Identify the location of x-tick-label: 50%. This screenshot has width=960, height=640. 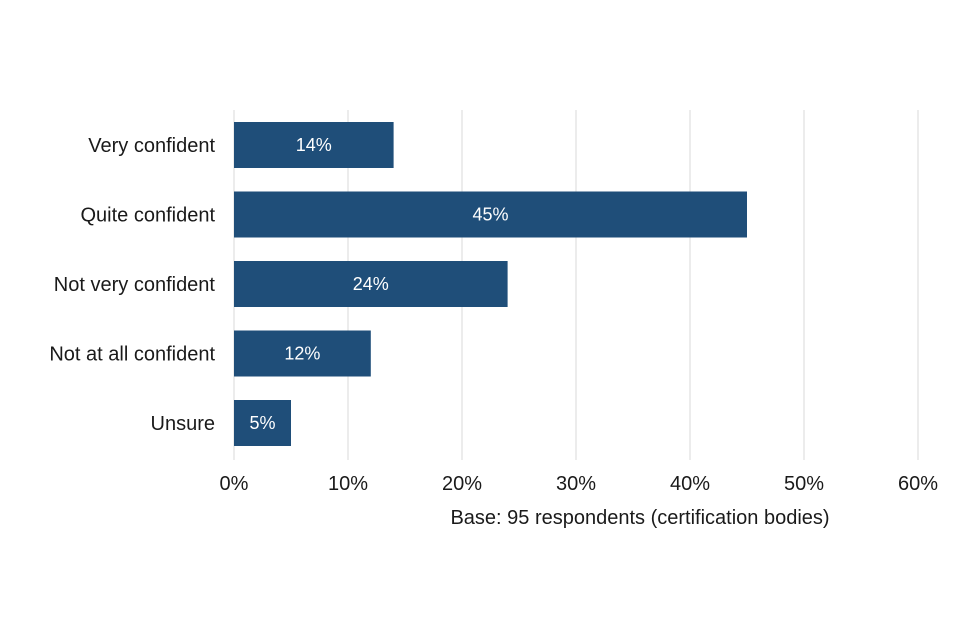
(804, 484).